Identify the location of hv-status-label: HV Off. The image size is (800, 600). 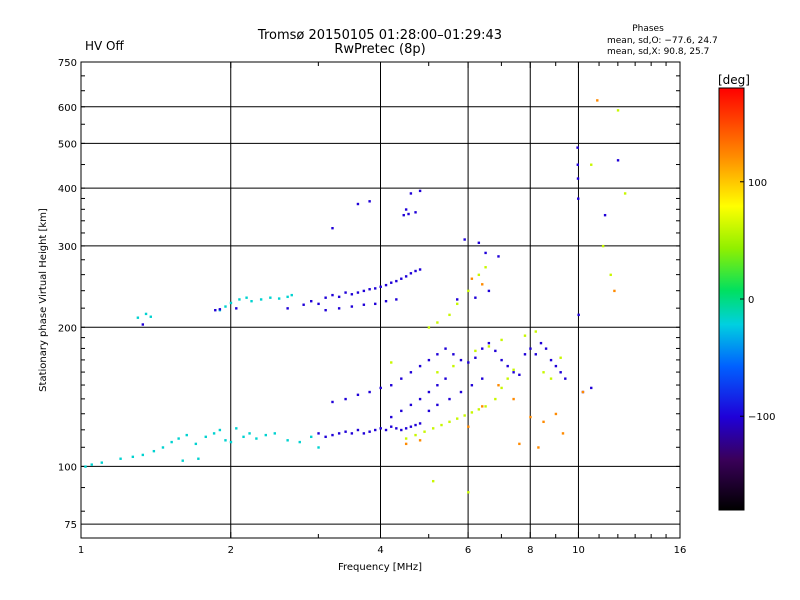
(104, 46).